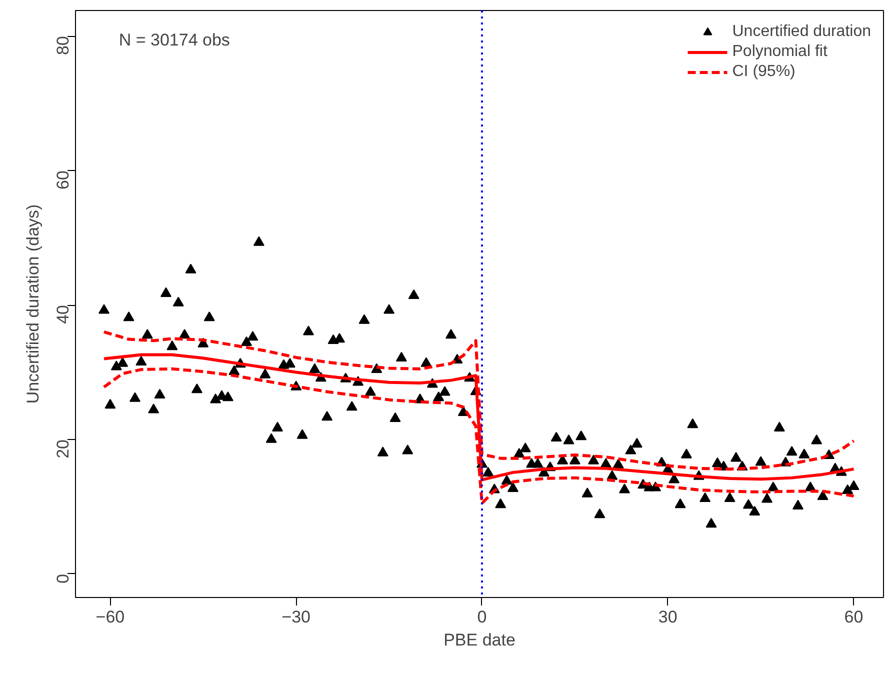  Describe the element at coordinates (63, 314) in the screenshot. I see `y-tick-label: 40` at that location.